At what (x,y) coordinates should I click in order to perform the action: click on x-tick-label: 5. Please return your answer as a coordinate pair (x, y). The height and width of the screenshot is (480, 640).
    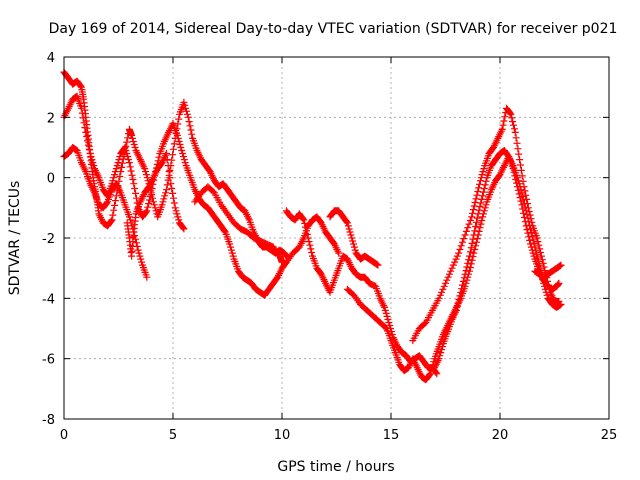
    Looking at the image, I should click on (173, 435).